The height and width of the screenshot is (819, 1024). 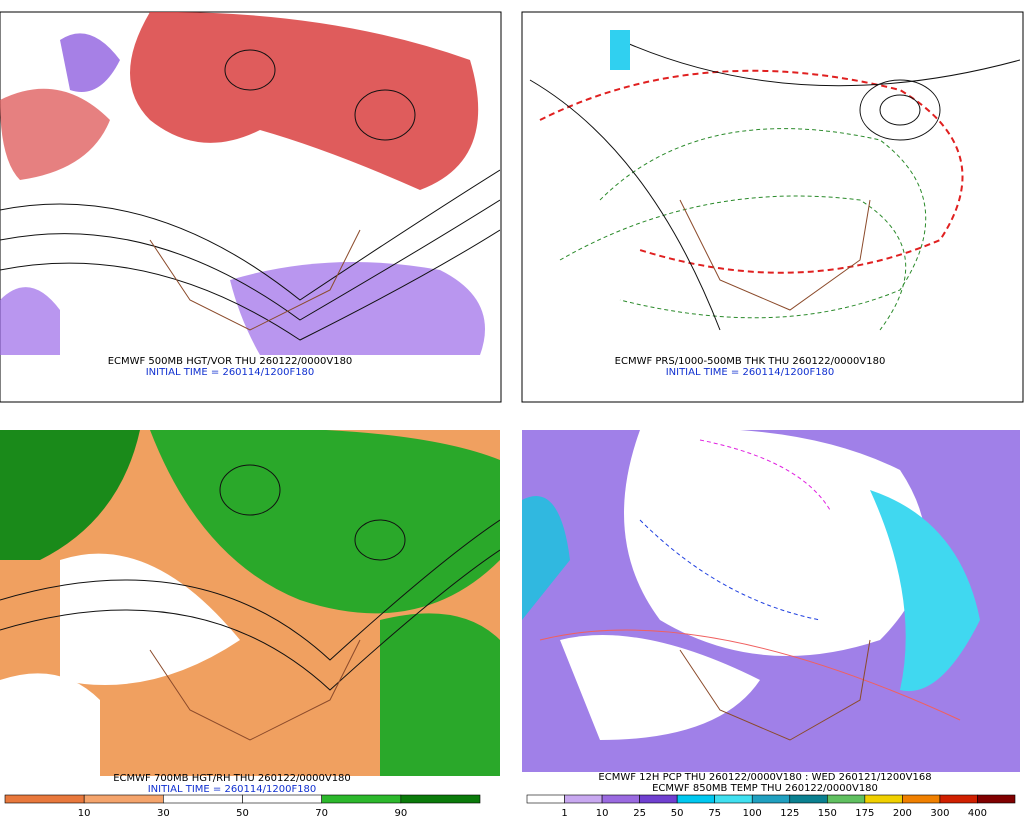 What do you see at coordinates (232, 778) in the screenshot?
I see `caption: ECMWF 700MB HGT/RH THU 260122/0000V180` at bounding box center [232, 778].